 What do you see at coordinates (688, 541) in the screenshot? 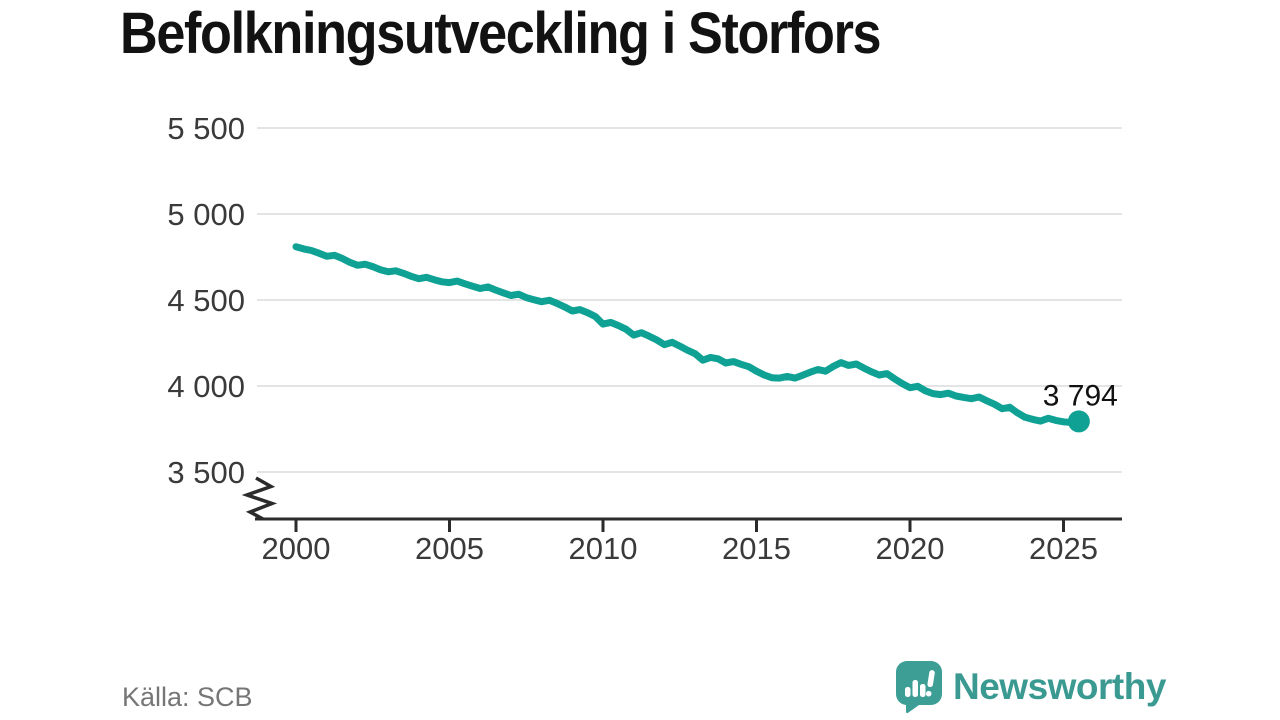
I see `x-axis: 2000 2005 2010 2015 2020 2025` at bounding box center [688, 541].